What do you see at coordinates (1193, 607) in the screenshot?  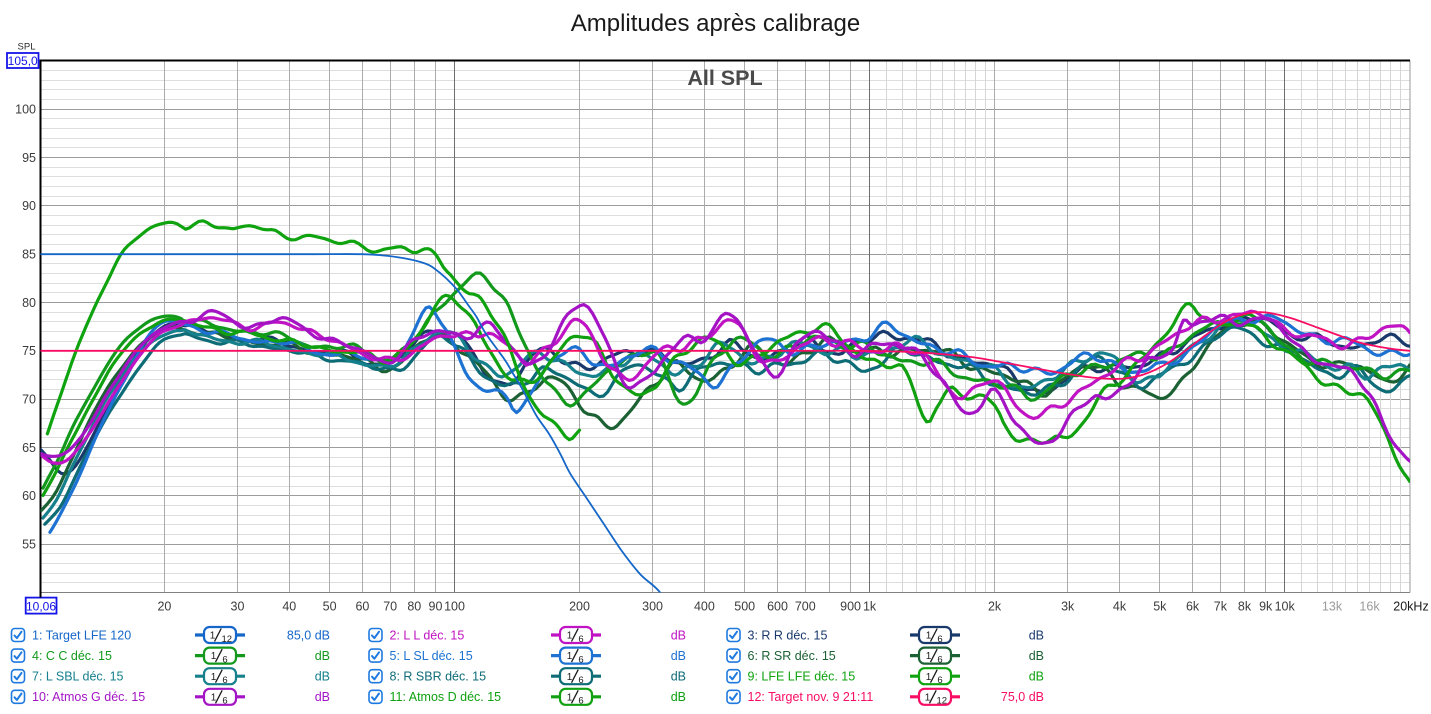 I see `svg-text: 6k` at bounding box center [1193, 607].